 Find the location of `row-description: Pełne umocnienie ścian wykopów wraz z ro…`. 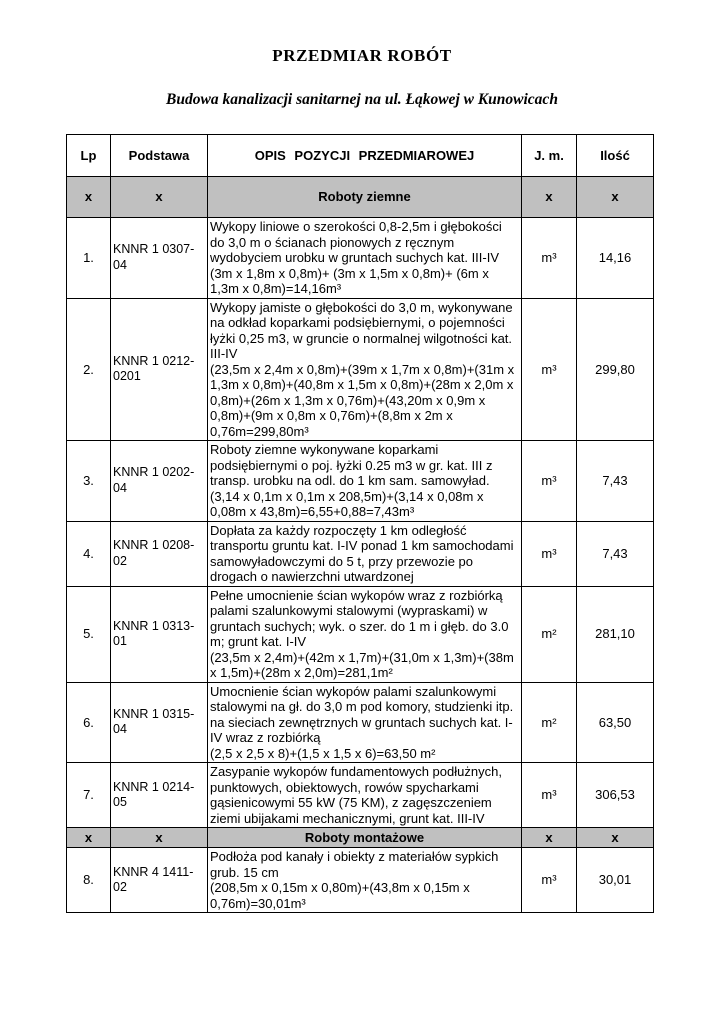

row-description: Pełne umocnienie ścian wykopów wraz z ro… is located at coordinates (364, 634).